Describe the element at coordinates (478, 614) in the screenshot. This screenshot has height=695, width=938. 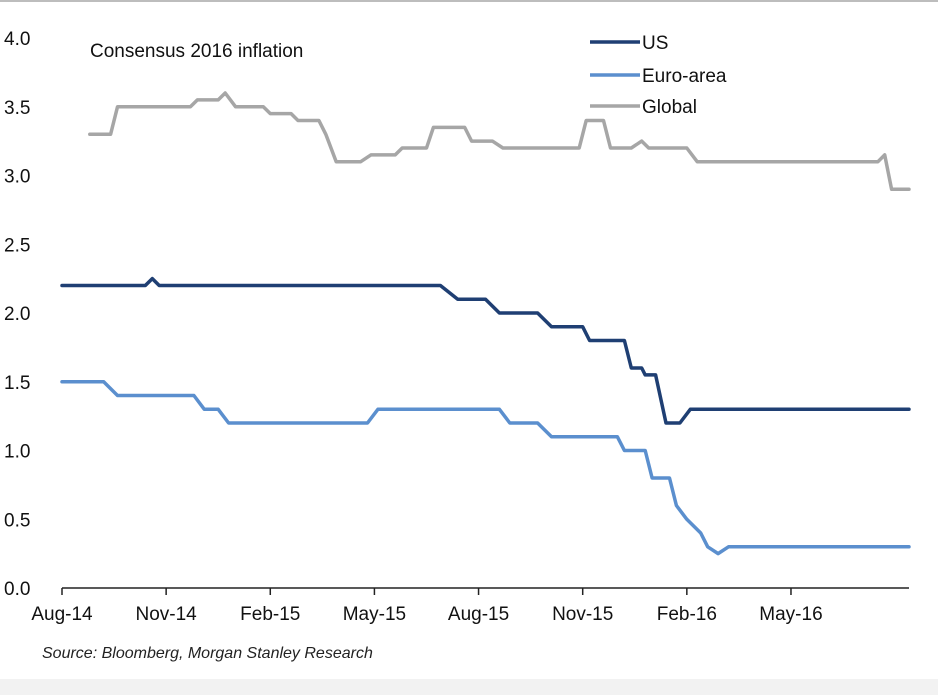
I see `x-tick-label: Aug-15` at that location.